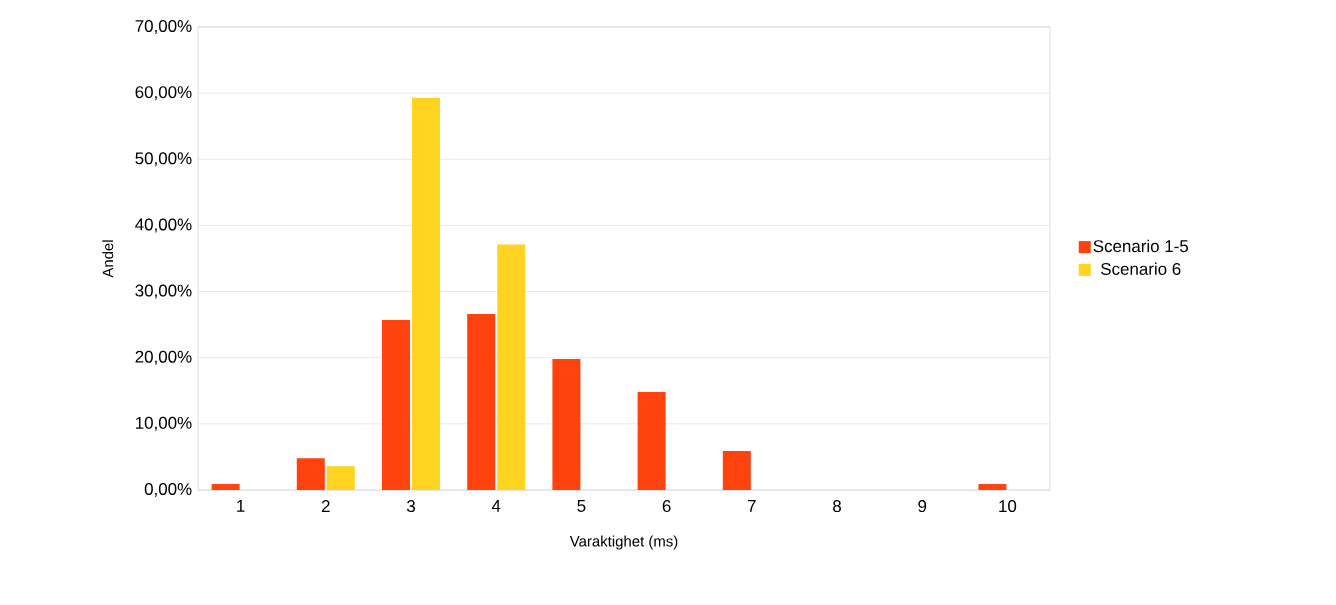 Image resolution: width=1336 pixels, height=605 pixels. What do you see at coordinates (241, 506) in the screenshot?
I see `x-tick-label: 1` at bounding box center [241, 506].